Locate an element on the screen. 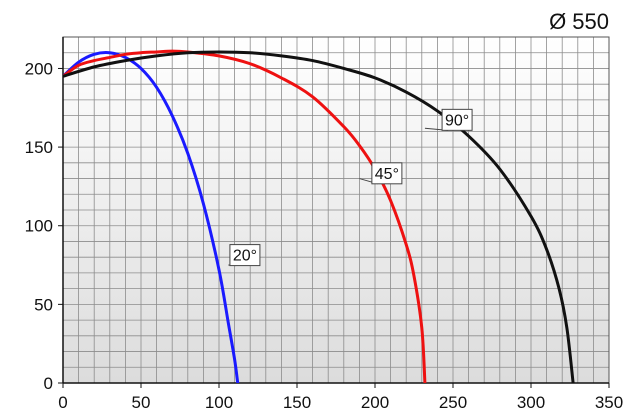 This screenshot has width=637, height=417. series-label-2: 45° is located at coordinates (387, 174).